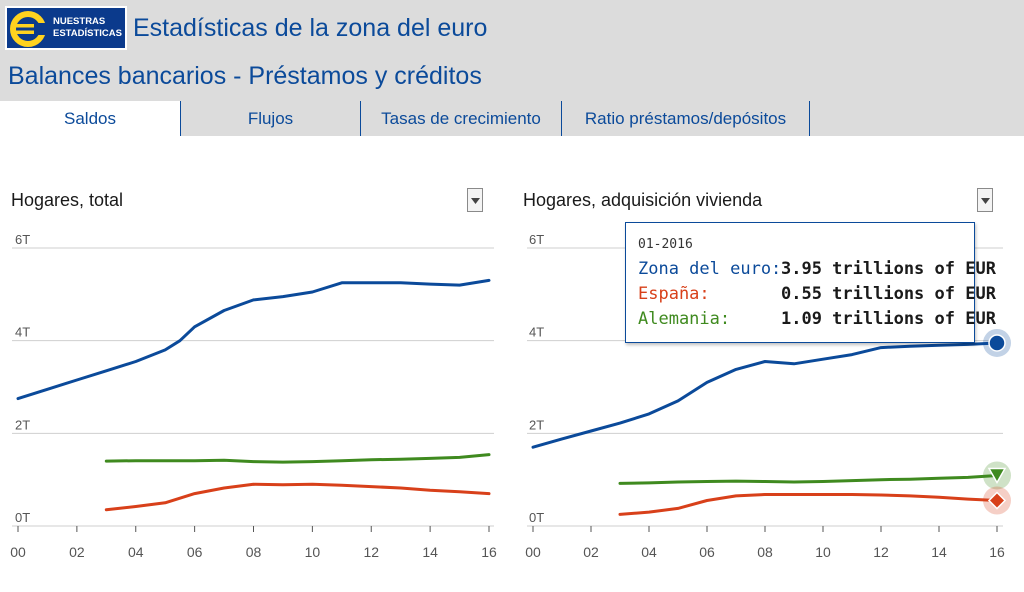 The width and height of the screenshot is (1024, 592). What do you see at coordinates (77, 552) in the screenshot?
I see `chart1-xtick-label: 02` at bounding box center [77, 552].